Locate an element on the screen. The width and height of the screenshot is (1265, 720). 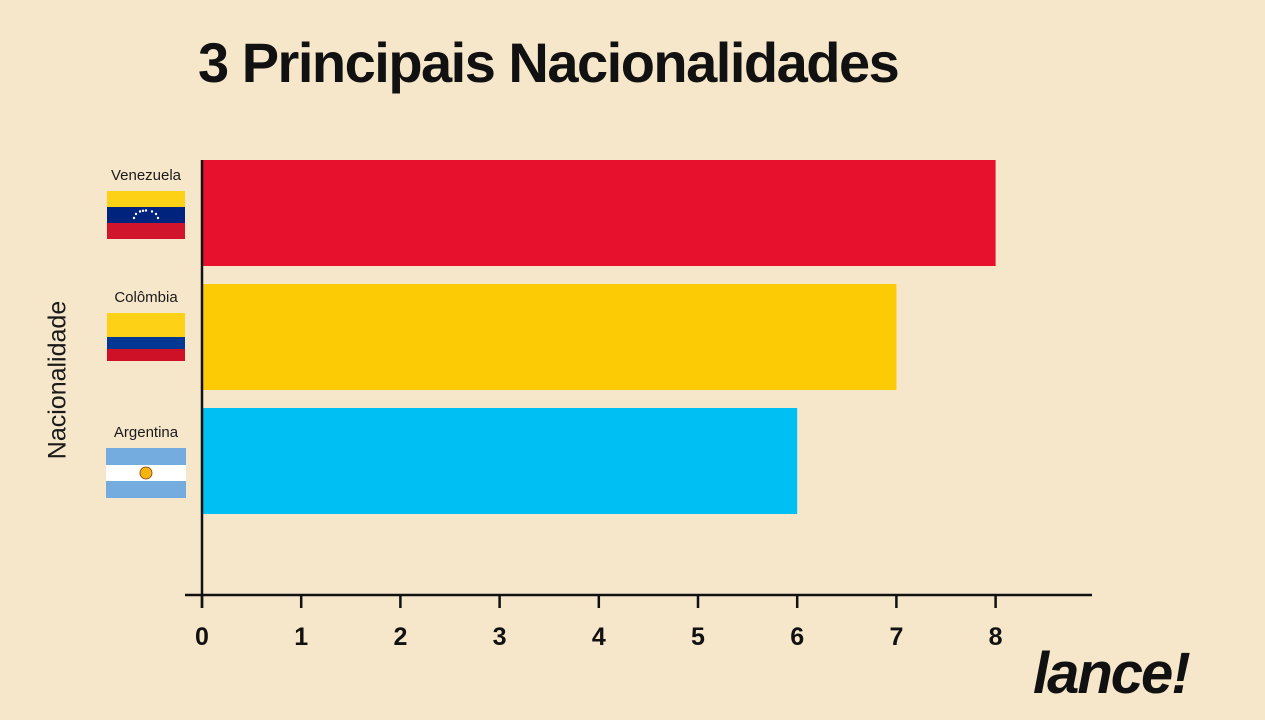
page-title: 3 Principais Nacionalidades is located at coordinates (549, 62).